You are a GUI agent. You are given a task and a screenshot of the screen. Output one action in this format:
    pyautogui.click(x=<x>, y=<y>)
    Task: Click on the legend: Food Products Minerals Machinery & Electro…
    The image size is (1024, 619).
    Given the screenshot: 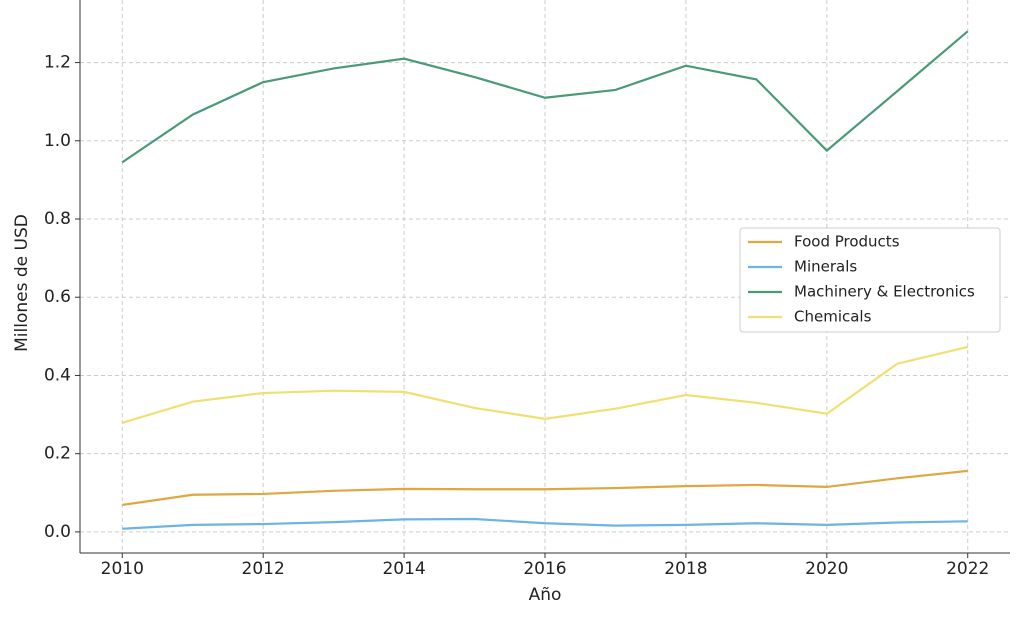 What is the action you would take?
    pyautogui.click(x=870, y=280)
    